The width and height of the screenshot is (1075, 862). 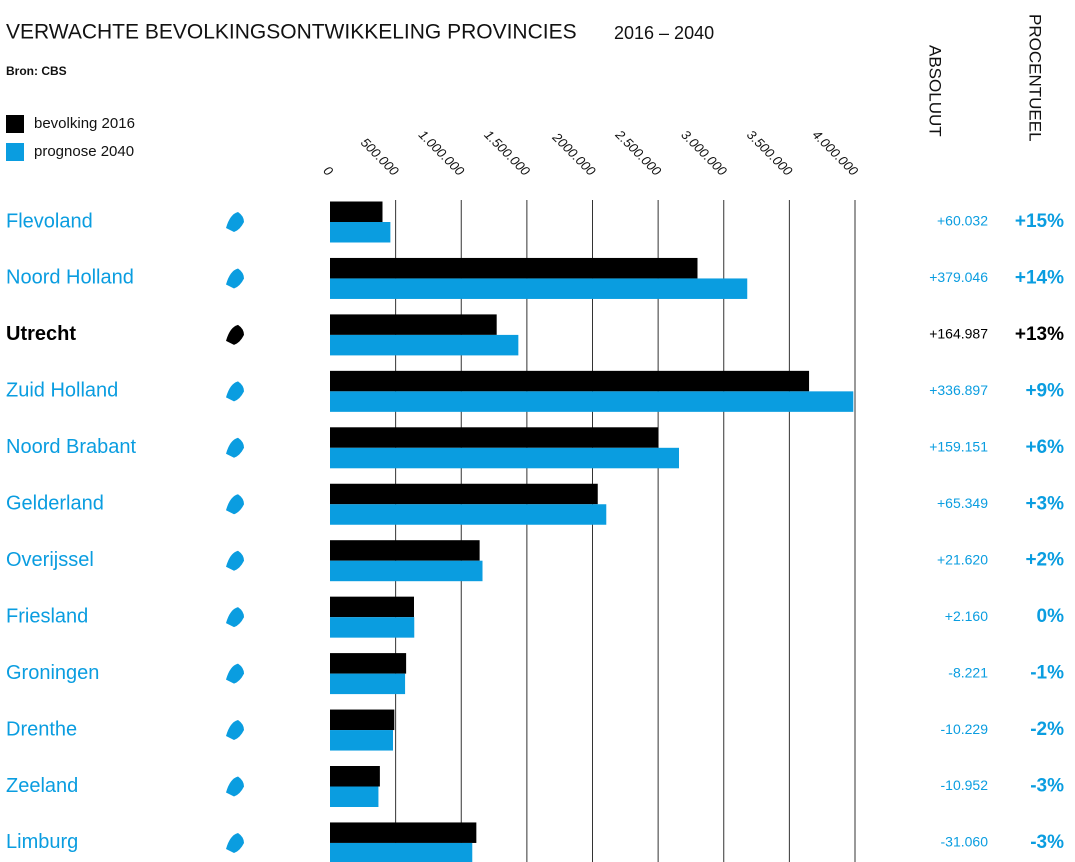 I want to click on absolute-change: -31.060, so click(x=965, y=842).